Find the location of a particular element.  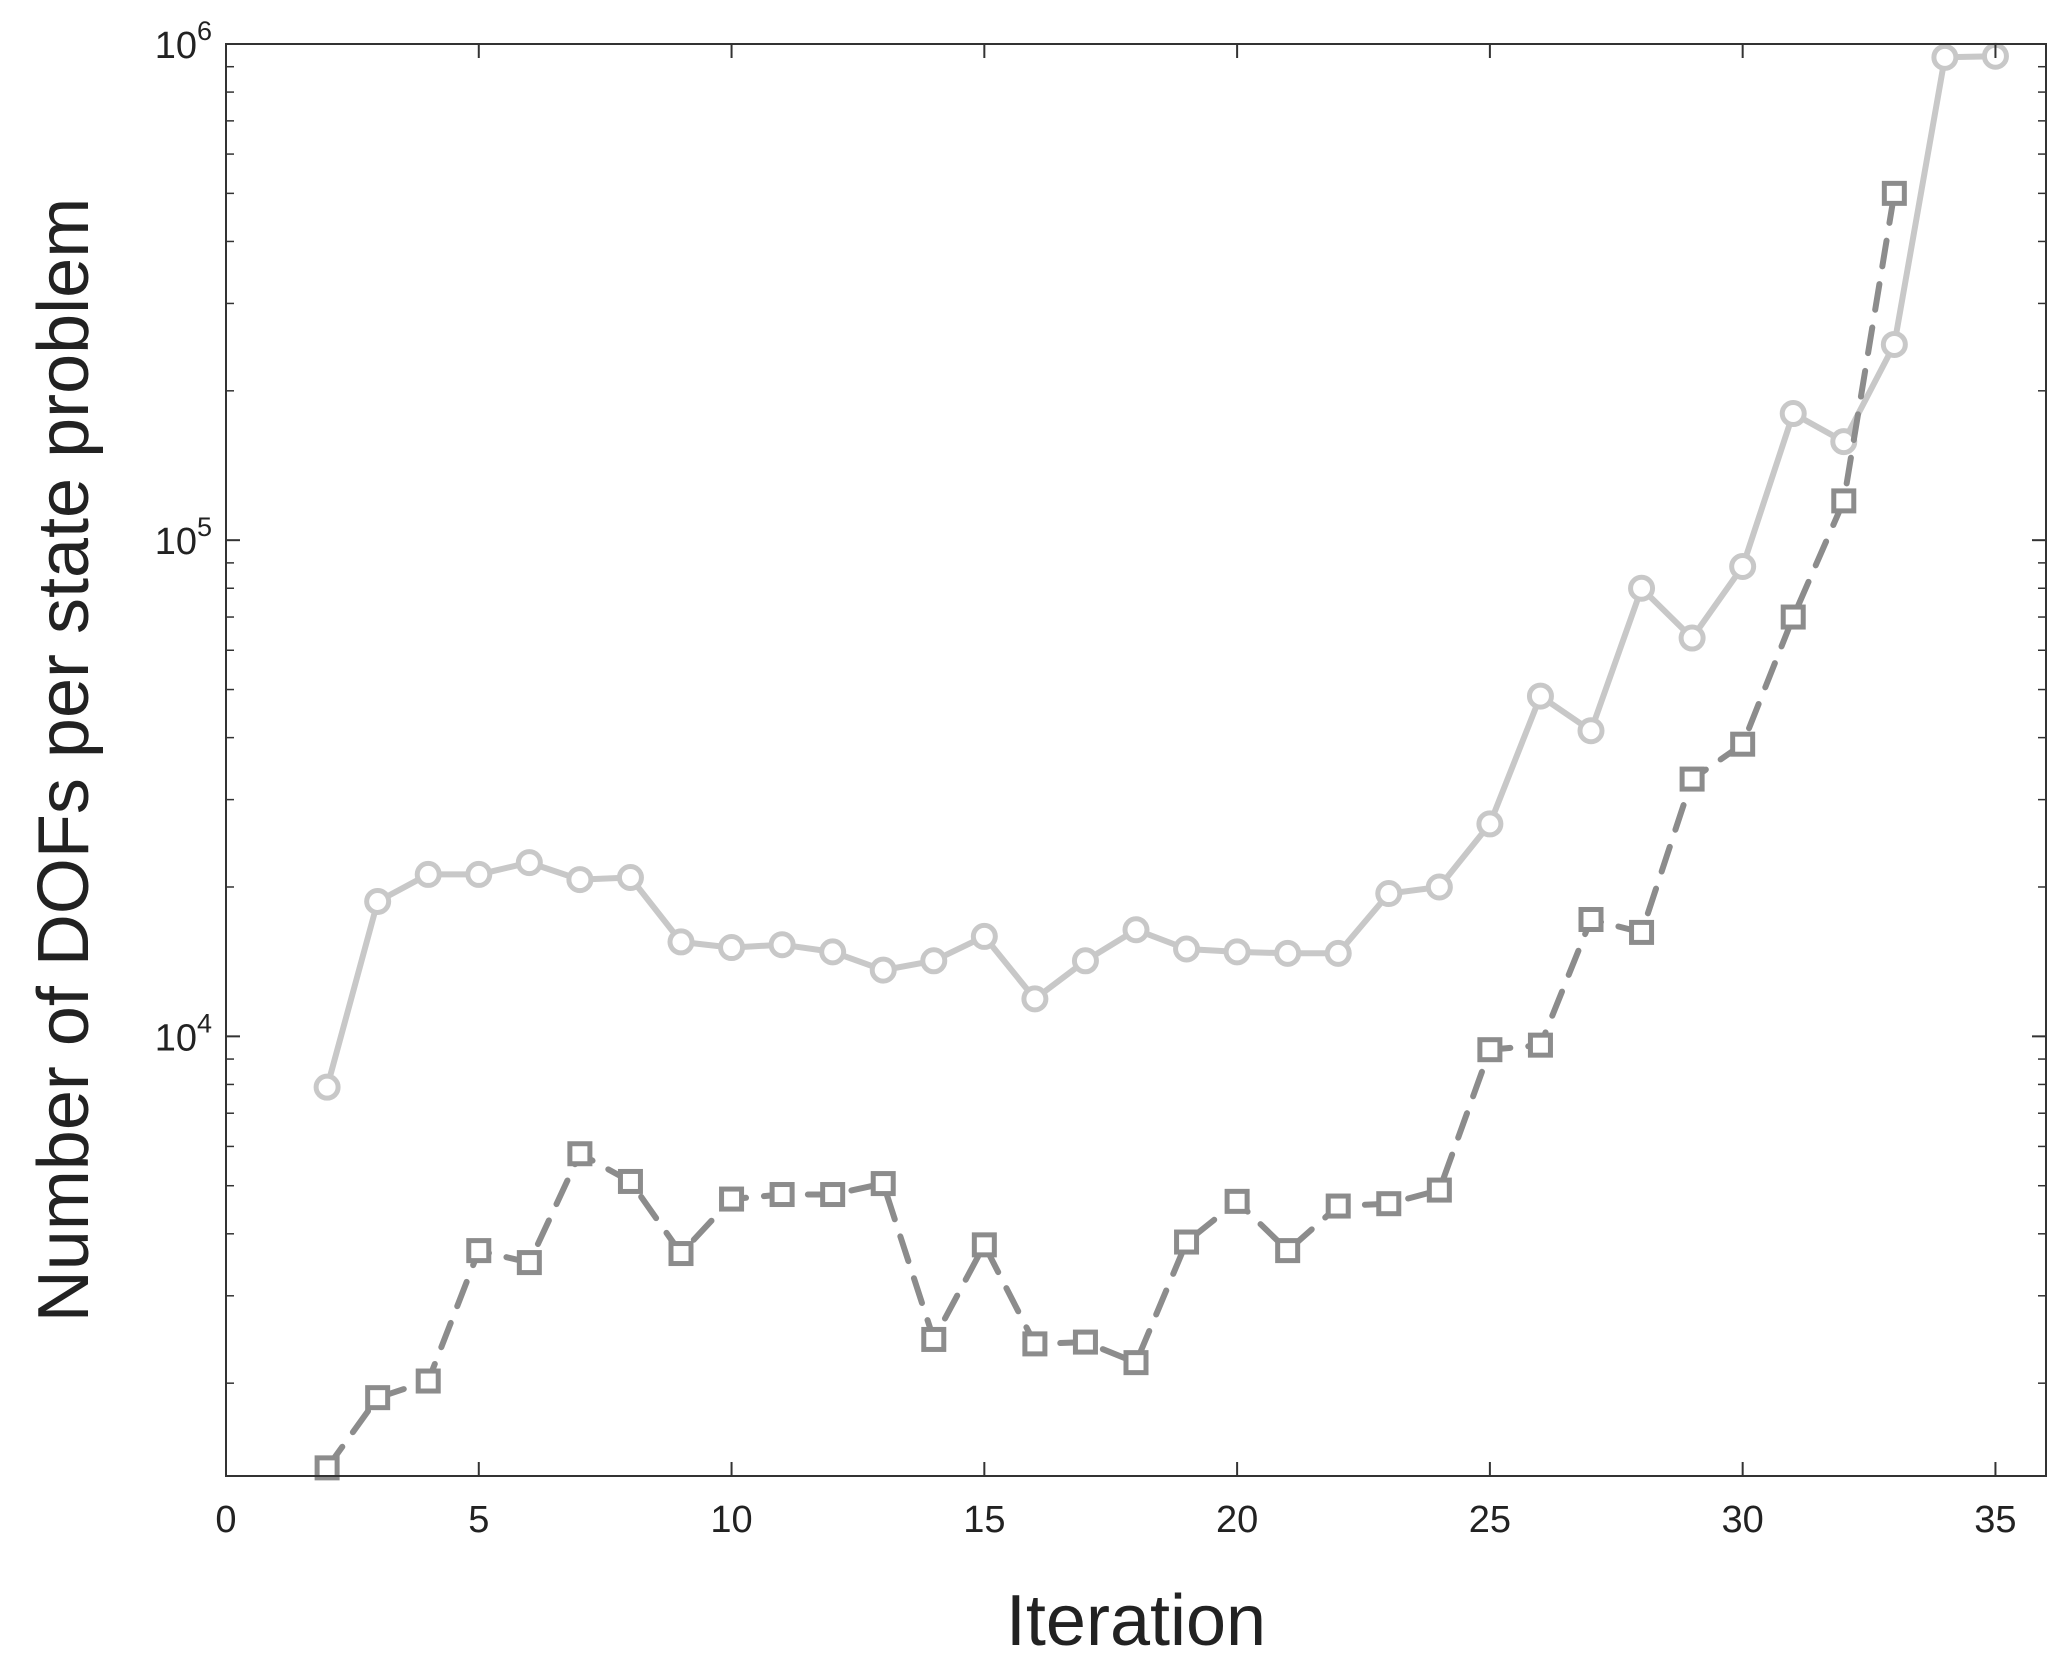

x-tick-label: 15 is located at coordinates (984, 1520).